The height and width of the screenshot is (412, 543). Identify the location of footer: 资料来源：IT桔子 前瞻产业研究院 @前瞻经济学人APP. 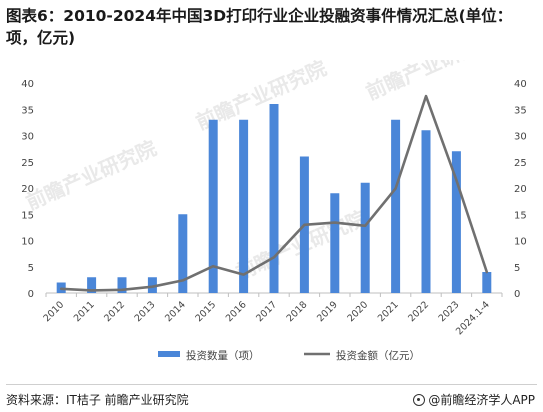
(271, 397).